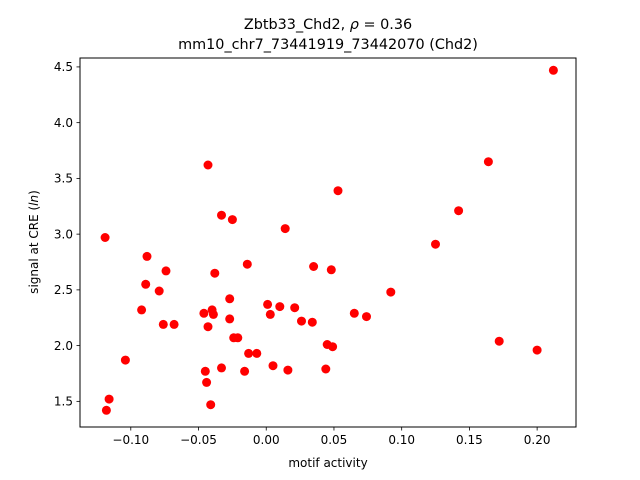 The height and width of the screenshot is (480, 640). Describe the element at coordinates (63, 402) in the screenshot. I see `y-tick-label: 1.5` at that location.